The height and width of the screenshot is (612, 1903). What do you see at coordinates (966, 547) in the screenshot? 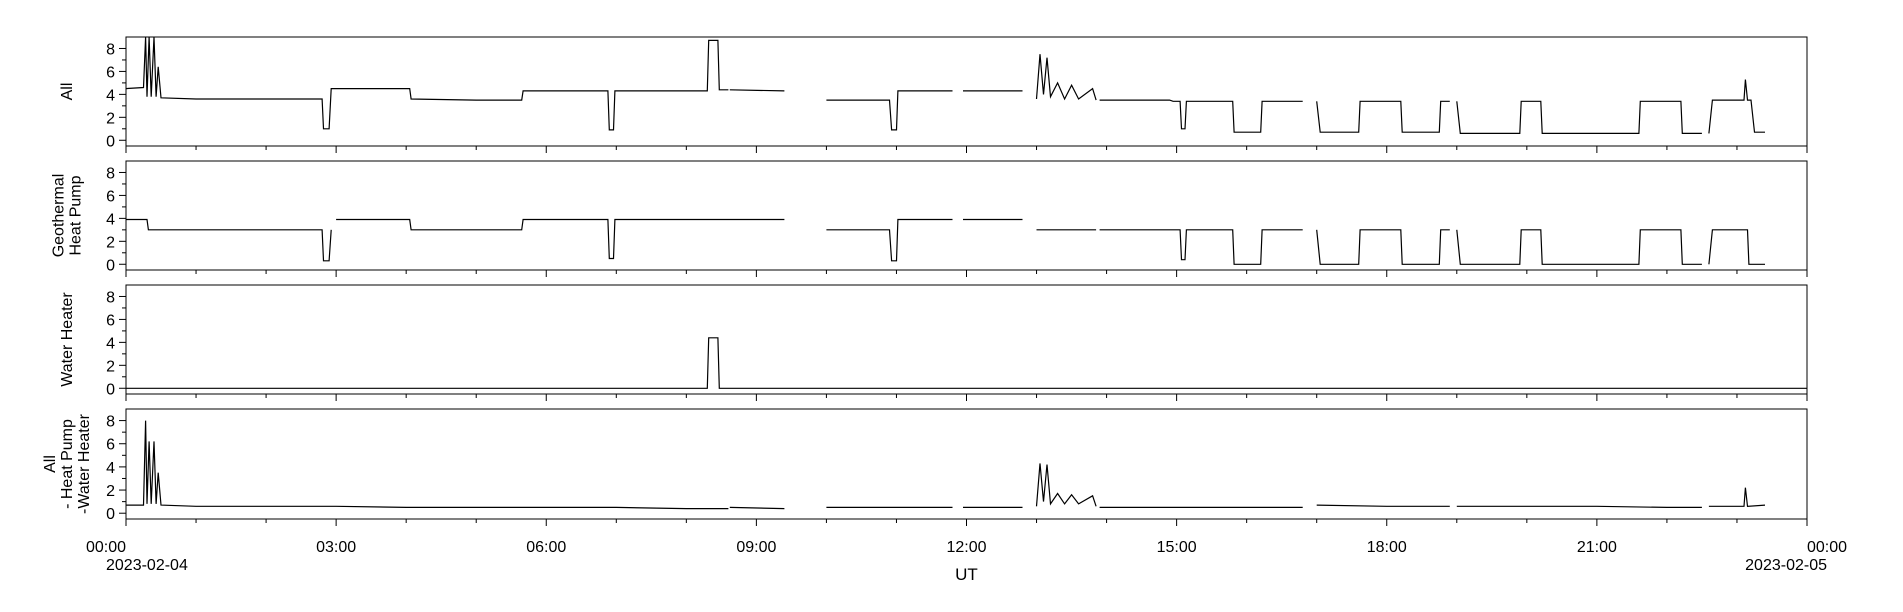
I see `x-tick-label: 12:00` at bounding box center [966, 547].